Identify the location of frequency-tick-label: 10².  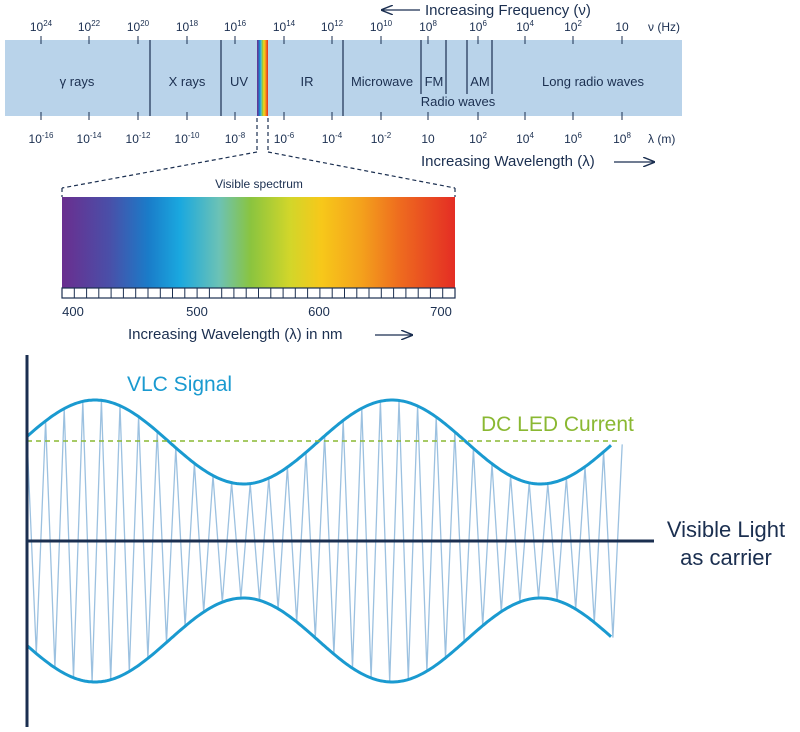
(573, 26).